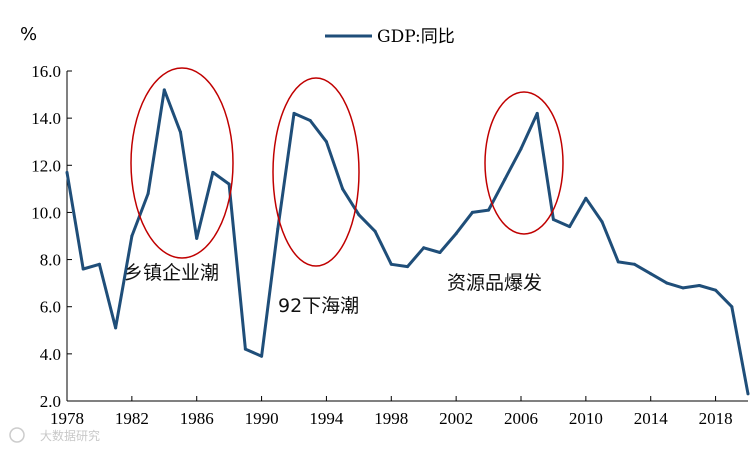 The height and width of the screenshot is (450, 750). What do you see at coordinates (716, 418) in the screenshot?
I see `x-tick-label: 2018` at bounding box center [716, 418].